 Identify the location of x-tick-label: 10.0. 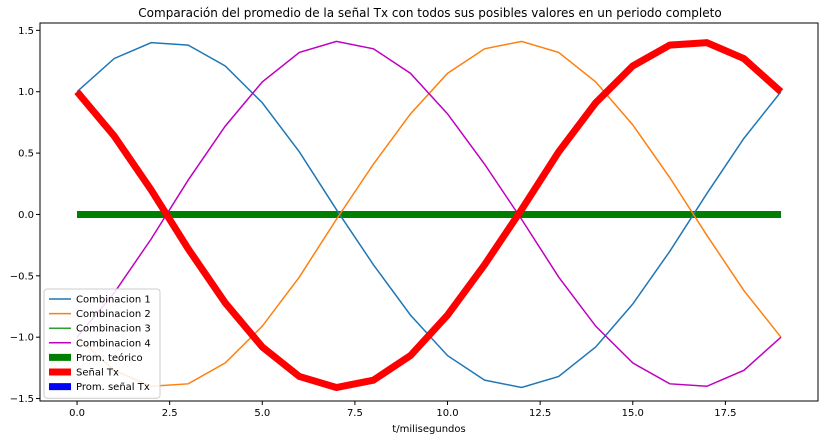
(447, 413).